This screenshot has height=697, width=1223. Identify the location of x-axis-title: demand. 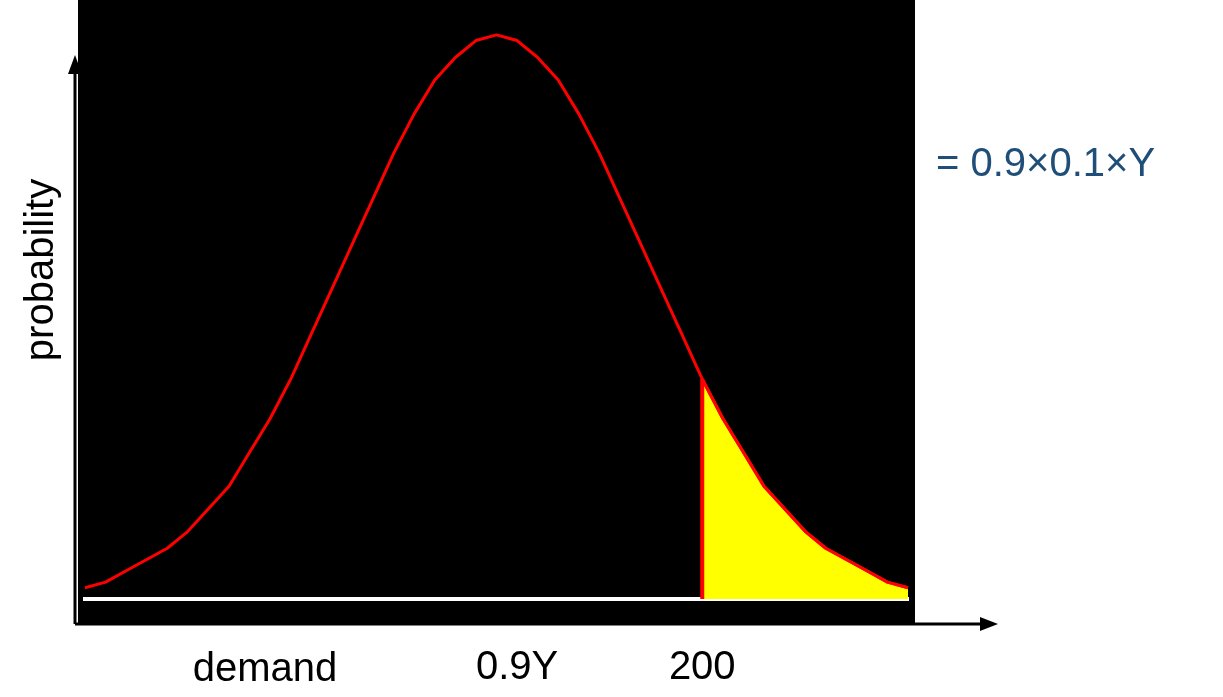
(265, 667).